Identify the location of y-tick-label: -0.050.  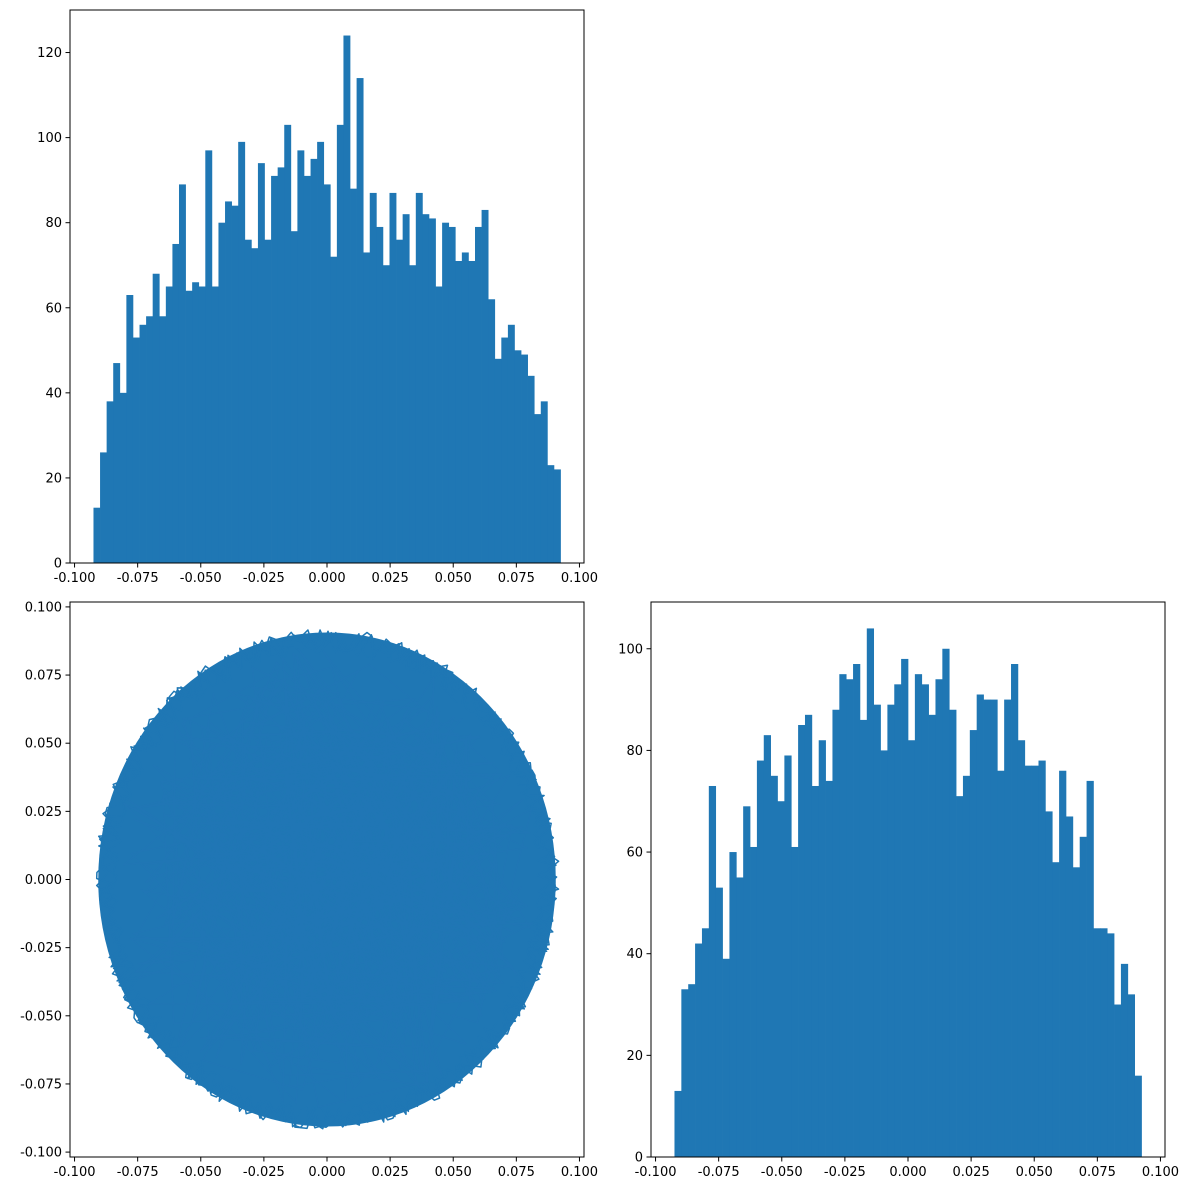
(41, 1016).